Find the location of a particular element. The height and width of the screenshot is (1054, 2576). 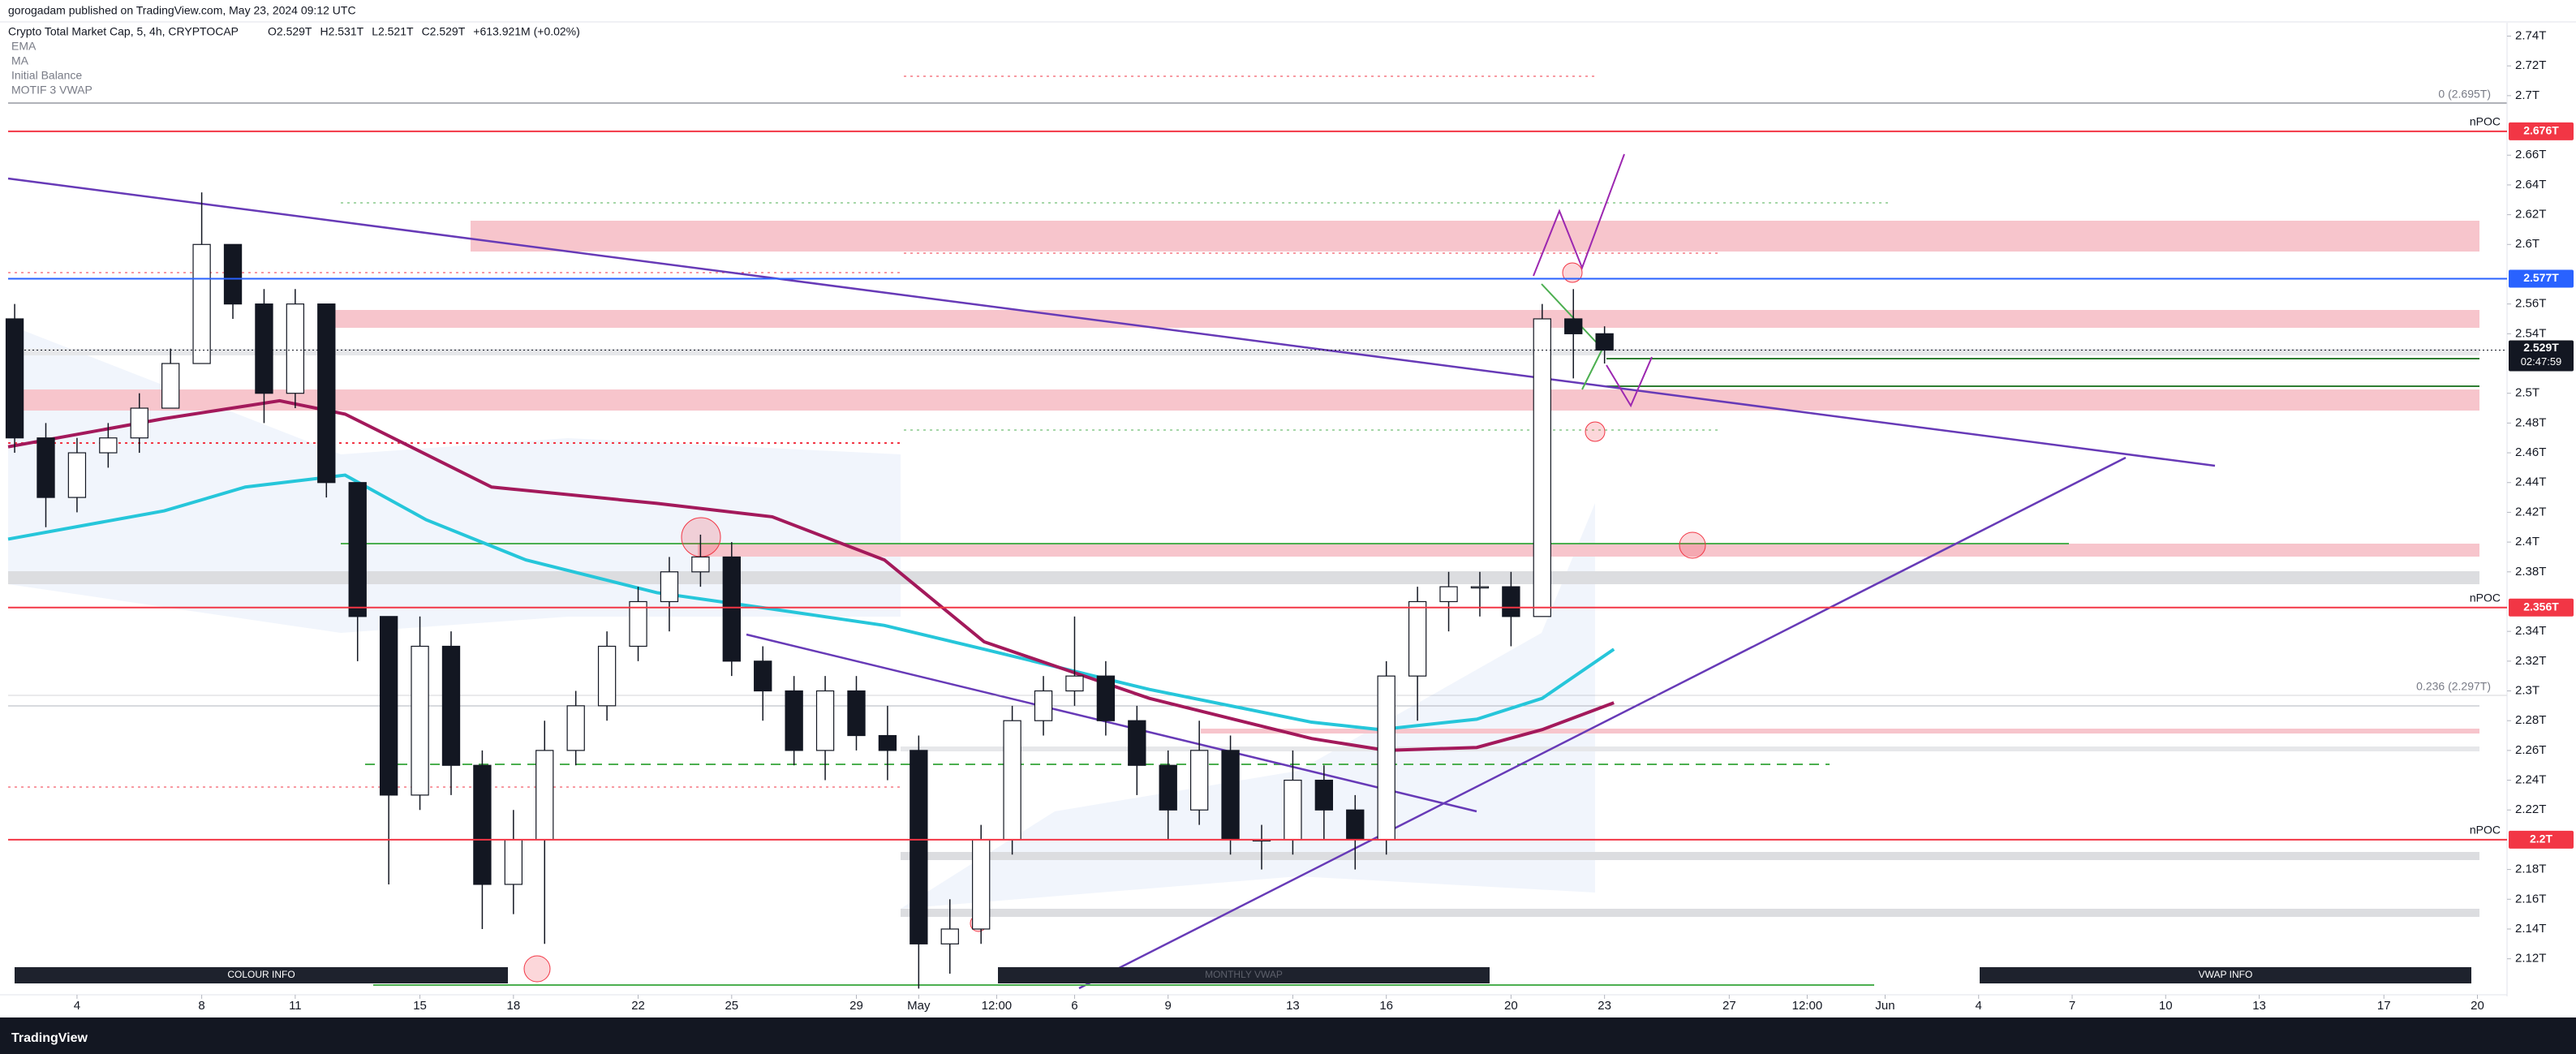

y-tick-label: 2.56T is located at coordinates (2530, 304).